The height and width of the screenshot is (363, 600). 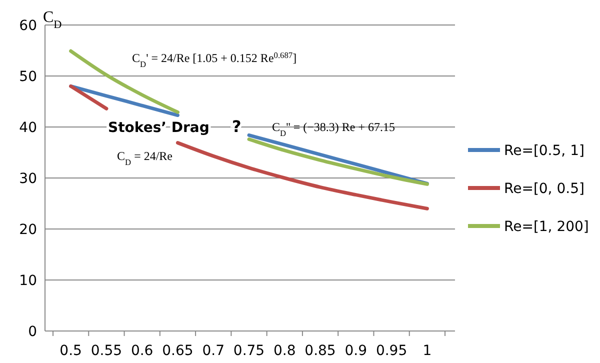 What do you see at coordinates (213, 351) in the screenshot?
I see `x-tick-label: 0.7` at bounding box center [213, 351].